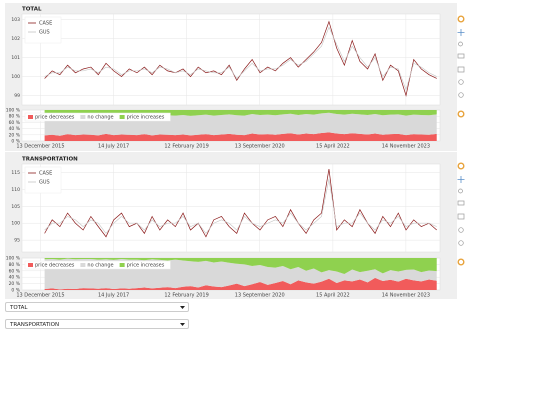 The height and width of the screenshot is (405, 540). Describe the element at coordinates (15, 190) in the screenshot. I see `y-tick-label: 110` at that location.